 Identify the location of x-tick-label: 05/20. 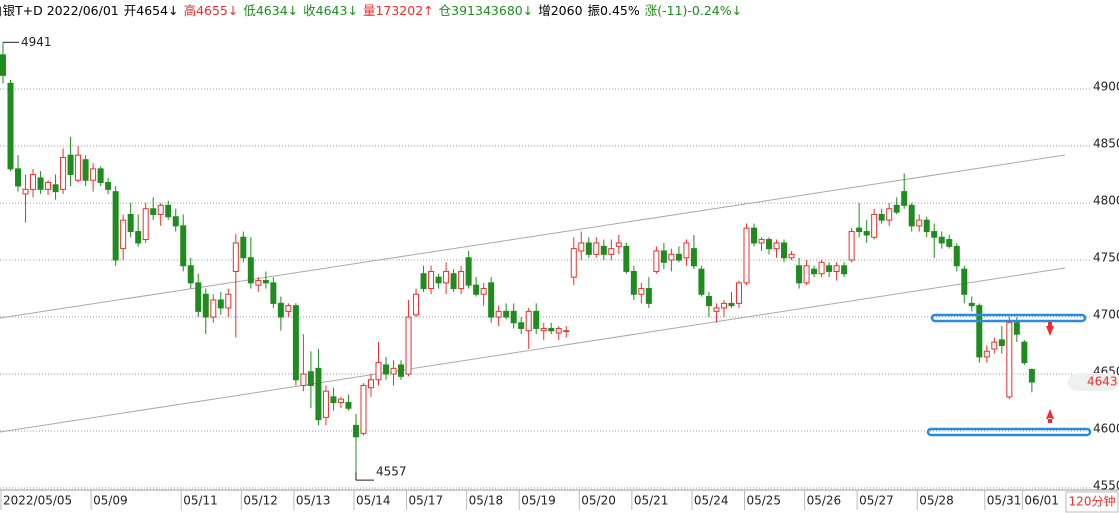
(598, 501).